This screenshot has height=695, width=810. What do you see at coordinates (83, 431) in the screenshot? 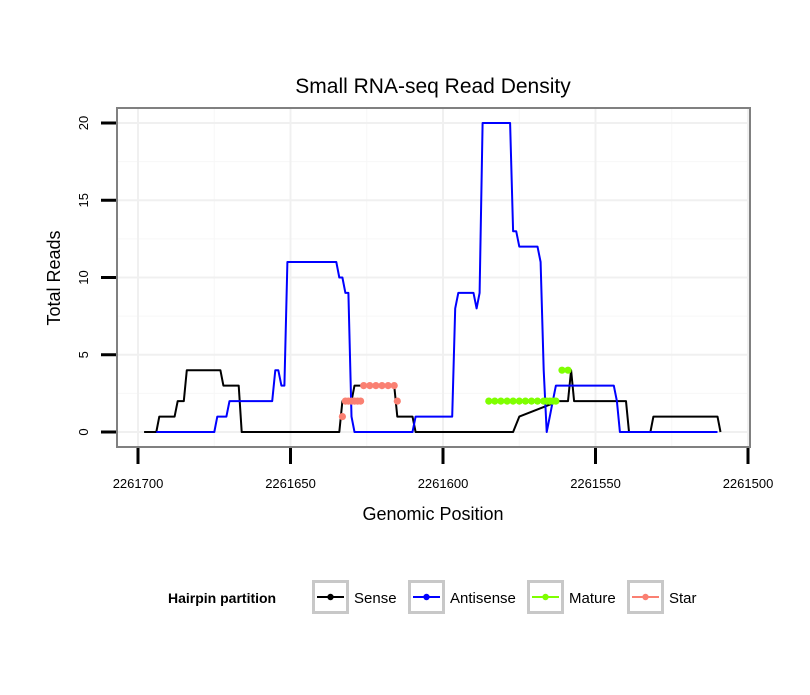
I see `y-tick-label: 0` at bounding box center [83, 431].